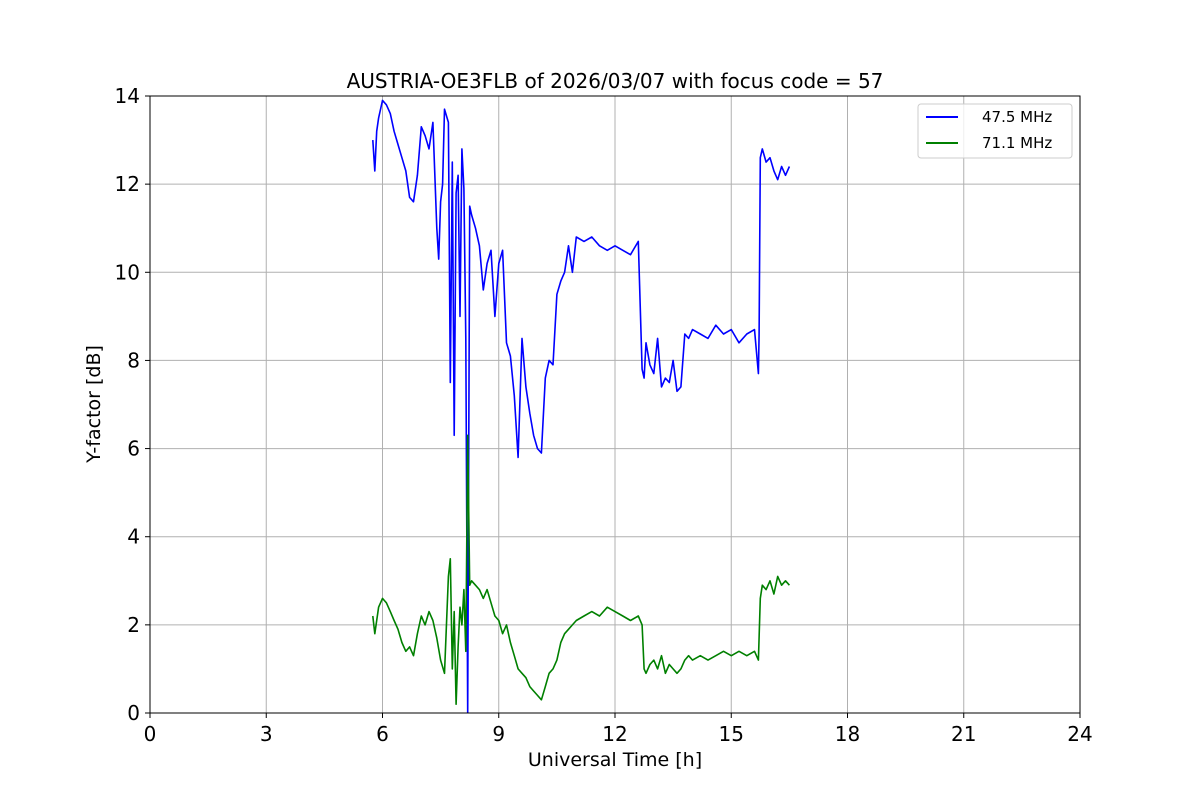 This screenshot has width=1200, height=800. I want to click on y-tick-label: 6, so click(133, 449).